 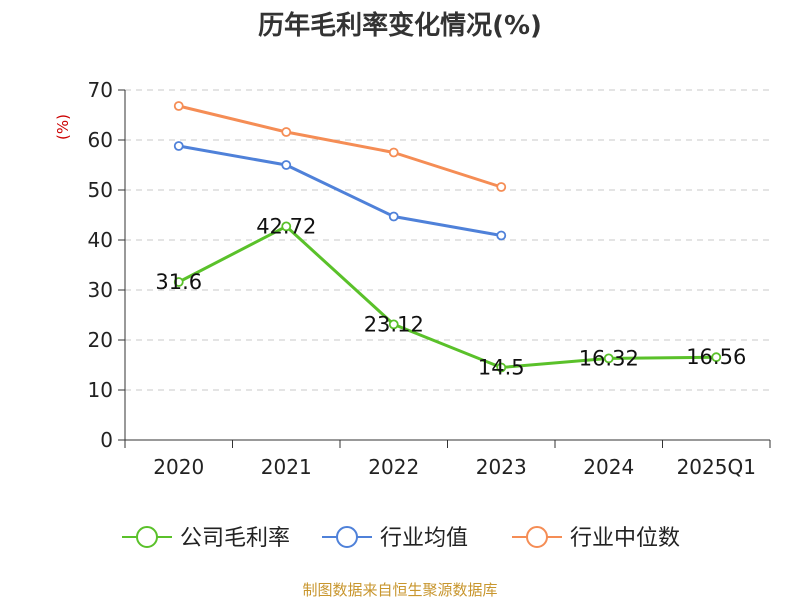 What do you see at coordinates (608, 467) in the screenshot?
I see `x-tick-label: 2024` at bounding box center [608, 467].